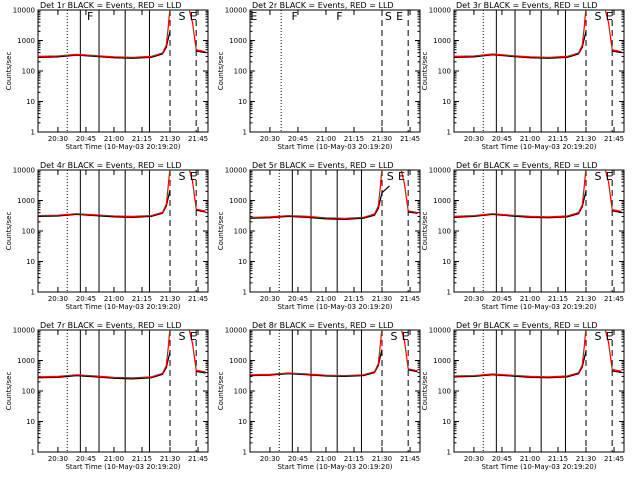  What do you see at coordinates (90, 16) in the screenshot?
I see `interval-marker-label: F` at bounding box center [90, 16].